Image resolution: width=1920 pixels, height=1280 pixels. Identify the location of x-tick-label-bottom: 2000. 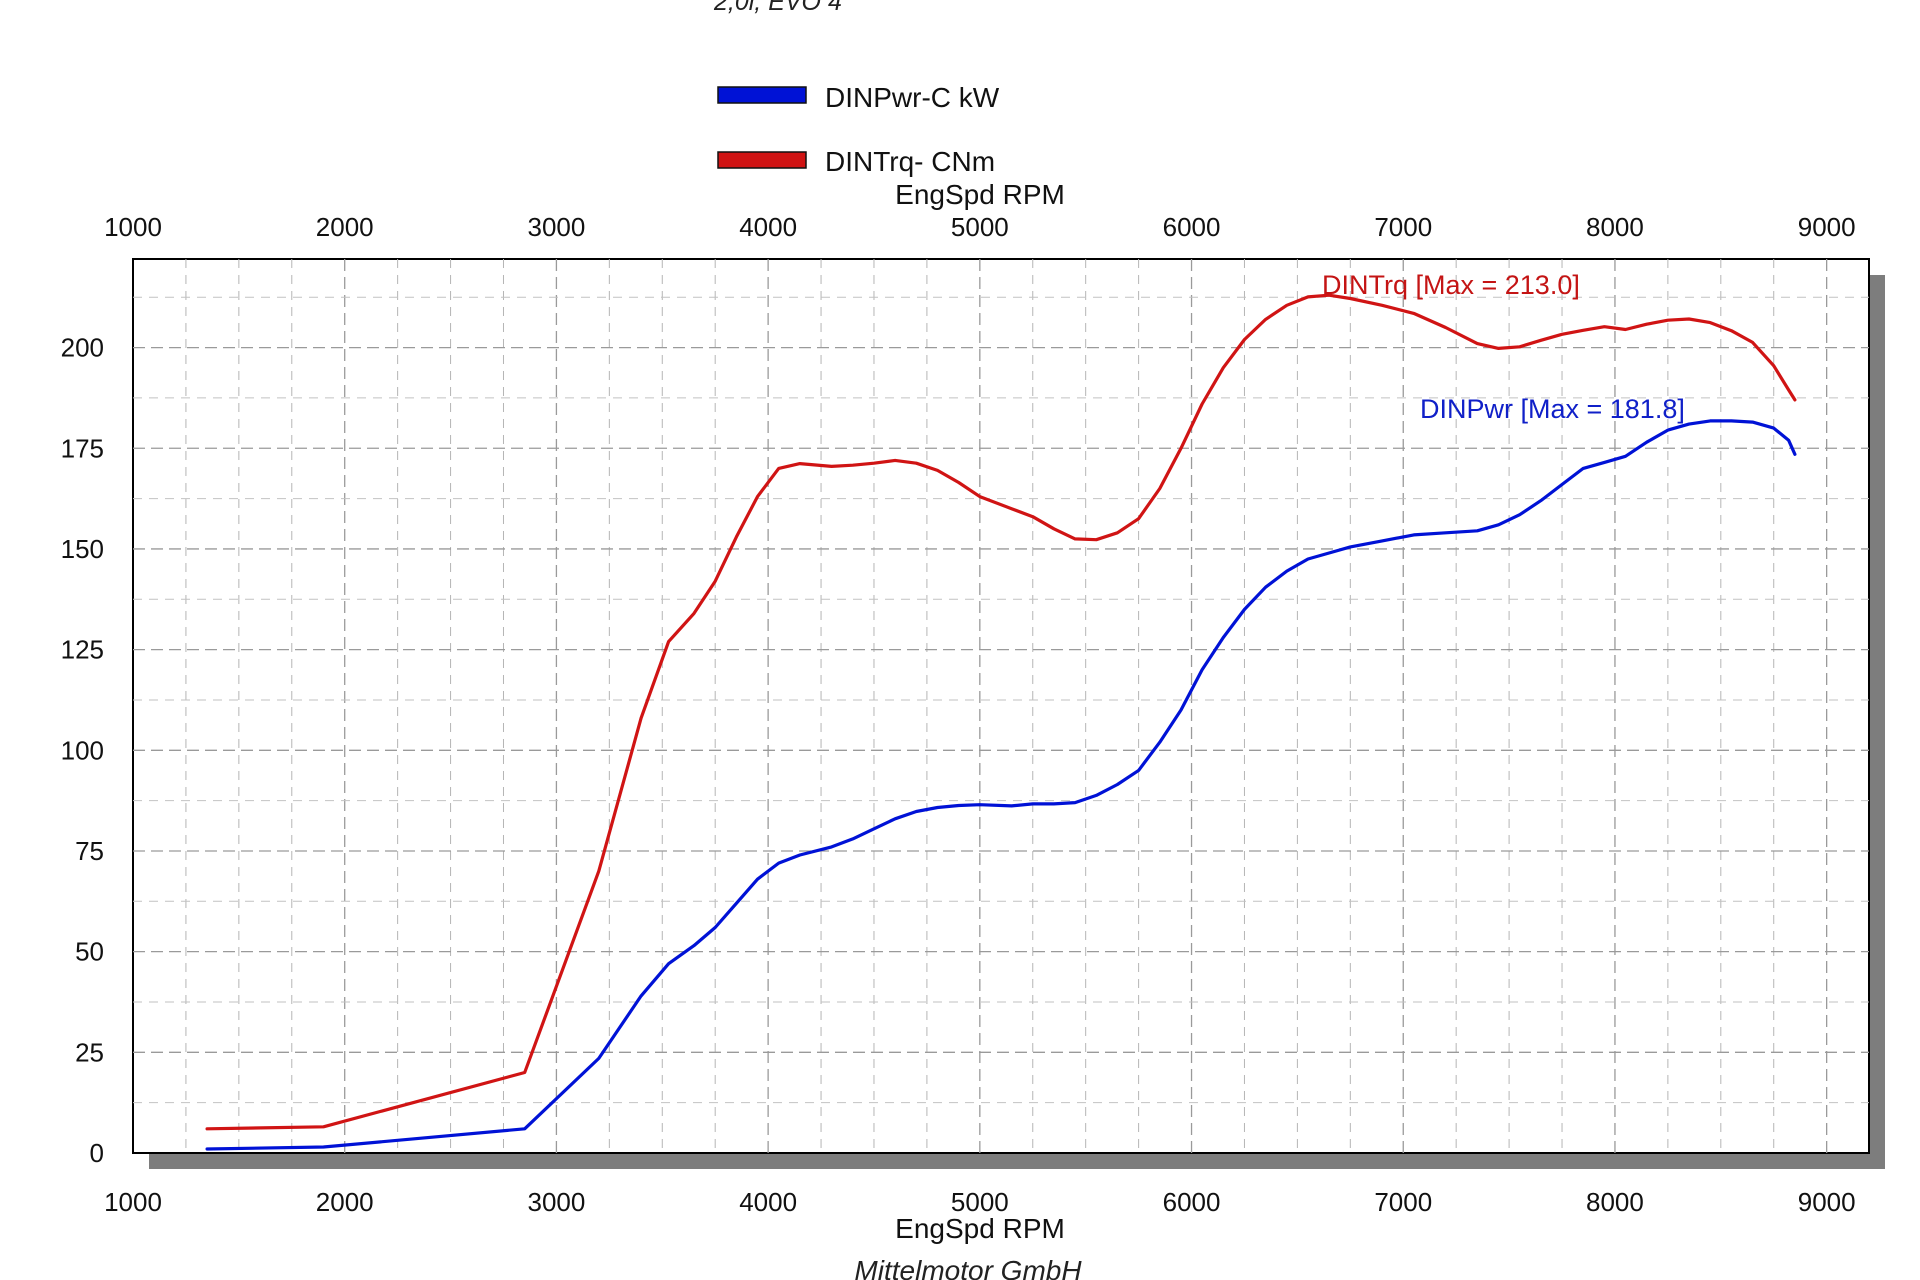
(345, 1202).